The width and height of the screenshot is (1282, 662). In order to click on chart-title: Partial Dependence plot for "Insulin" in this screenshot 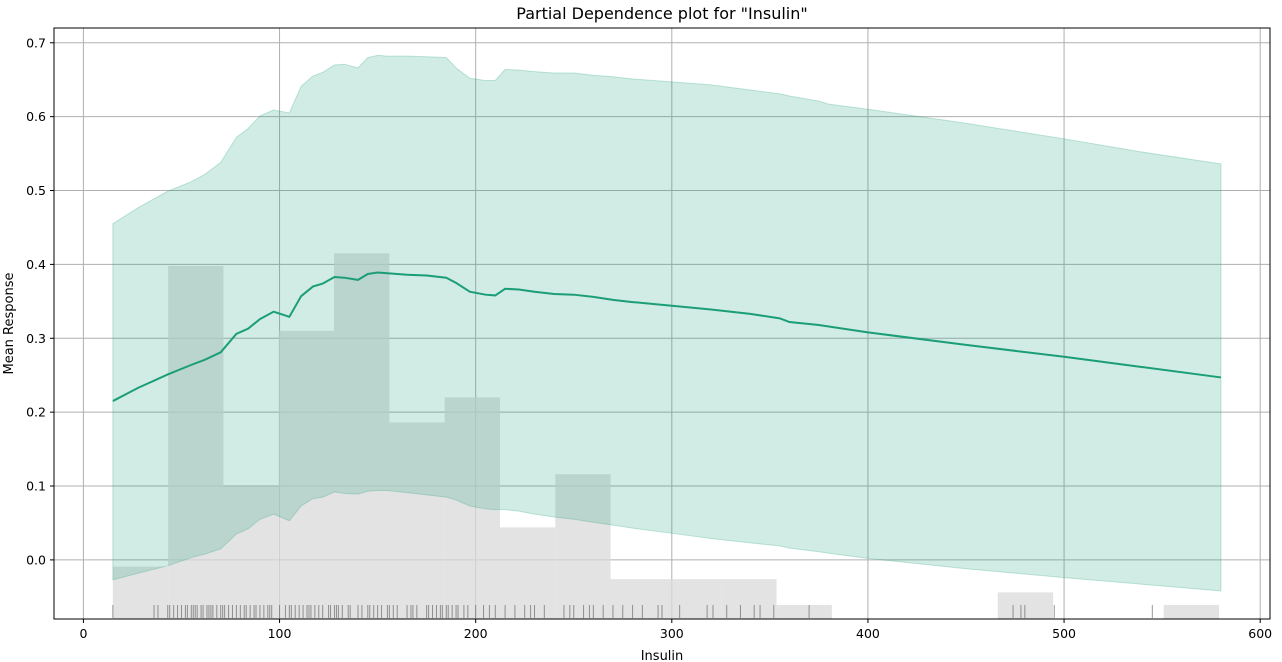, I will do `click(661, 13)`.